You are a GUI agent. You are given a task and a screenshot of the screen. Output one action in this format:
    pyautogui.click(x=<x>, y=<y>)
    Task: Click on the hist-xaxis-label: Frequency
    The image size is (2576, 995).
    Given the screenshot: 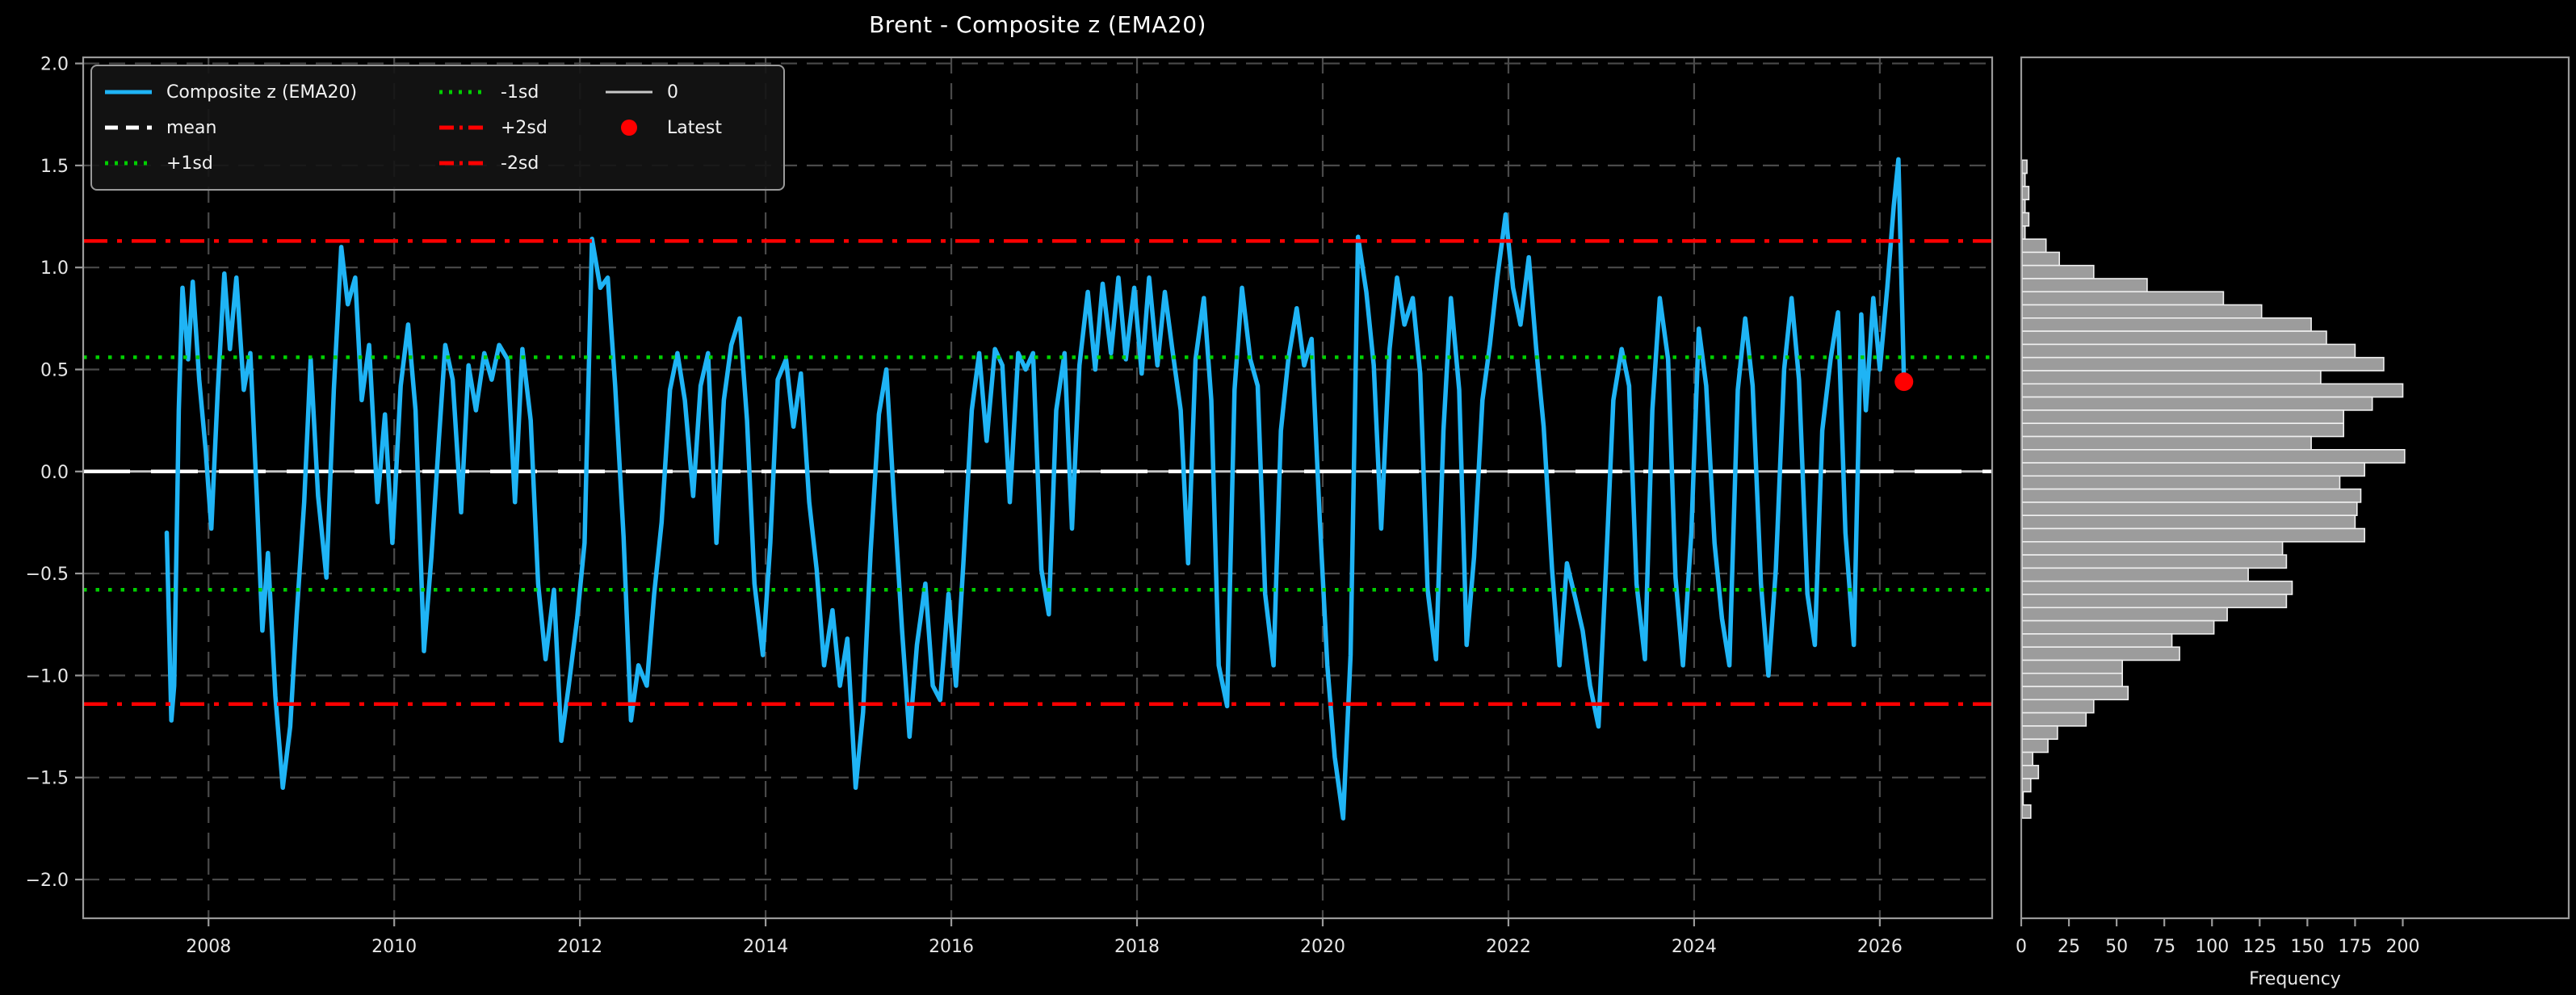 What is the action you would take?
    pyautogui.click(x=2295, y=979)
    